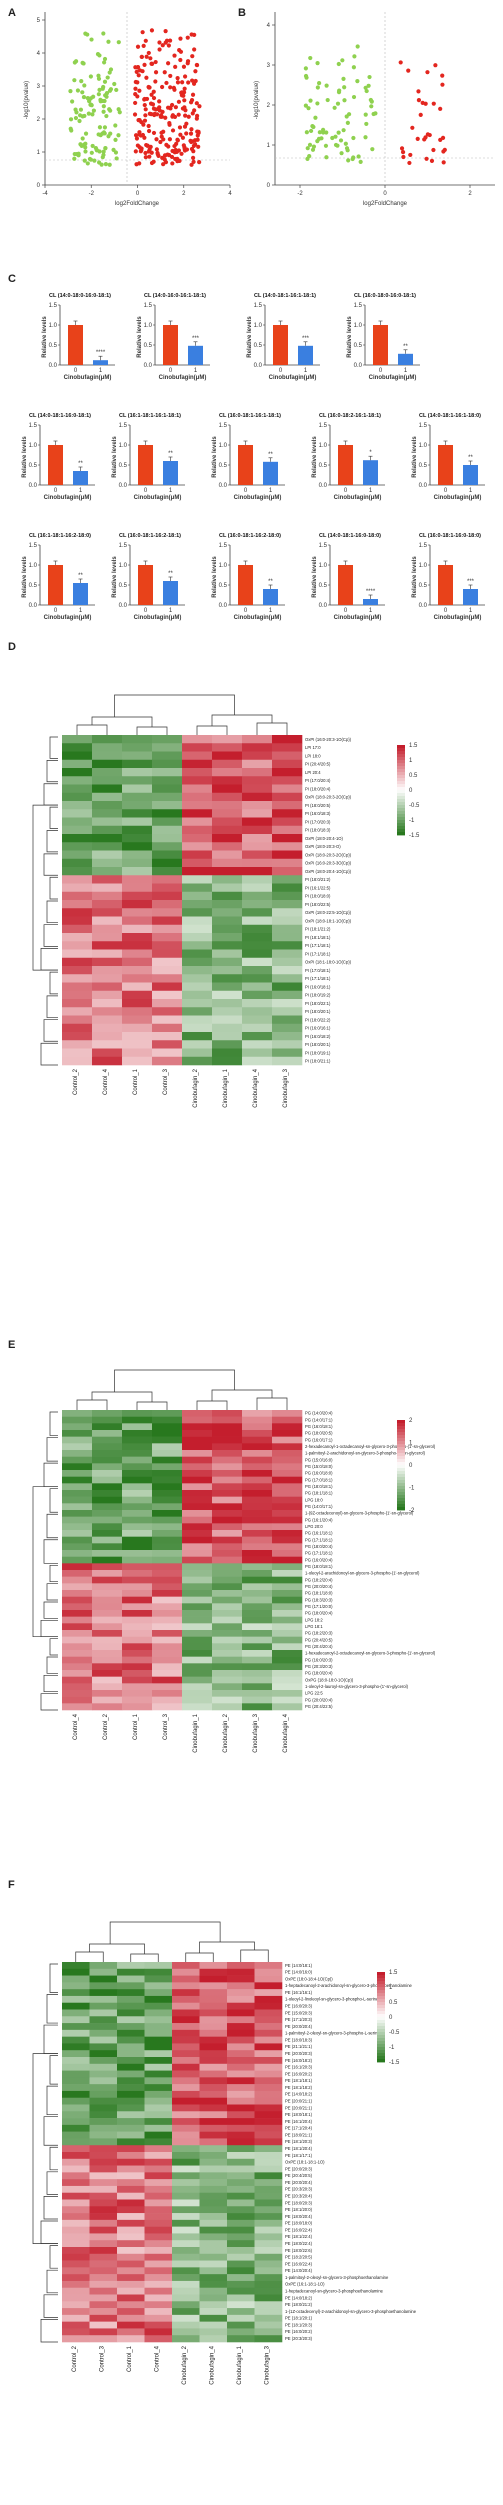  I want to click on heatmap-row-label: PG (18:0/20:4), so click(319, 1613).